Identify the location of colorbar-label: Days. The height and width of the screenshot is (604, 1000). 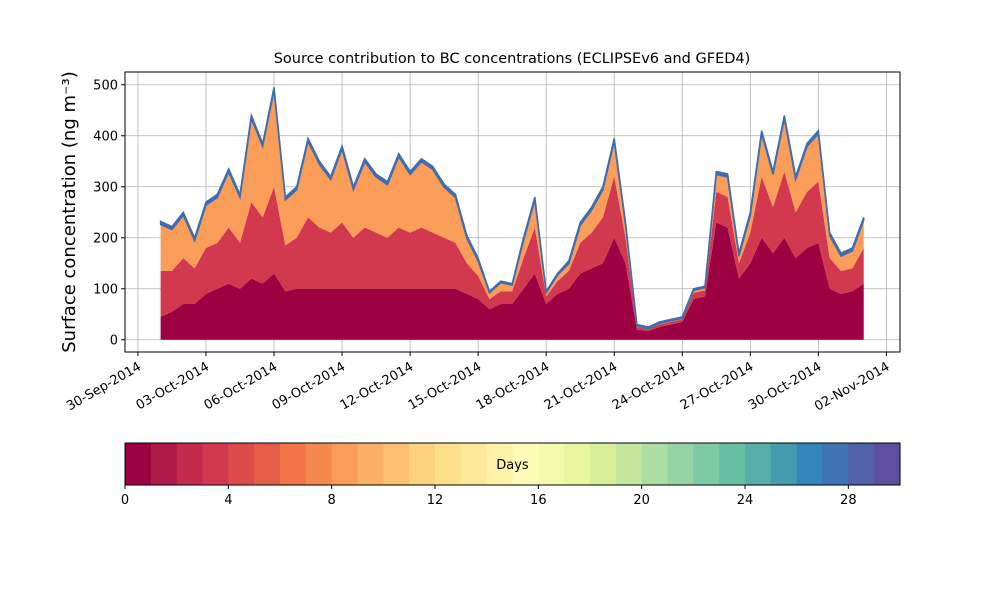
(512, 465).